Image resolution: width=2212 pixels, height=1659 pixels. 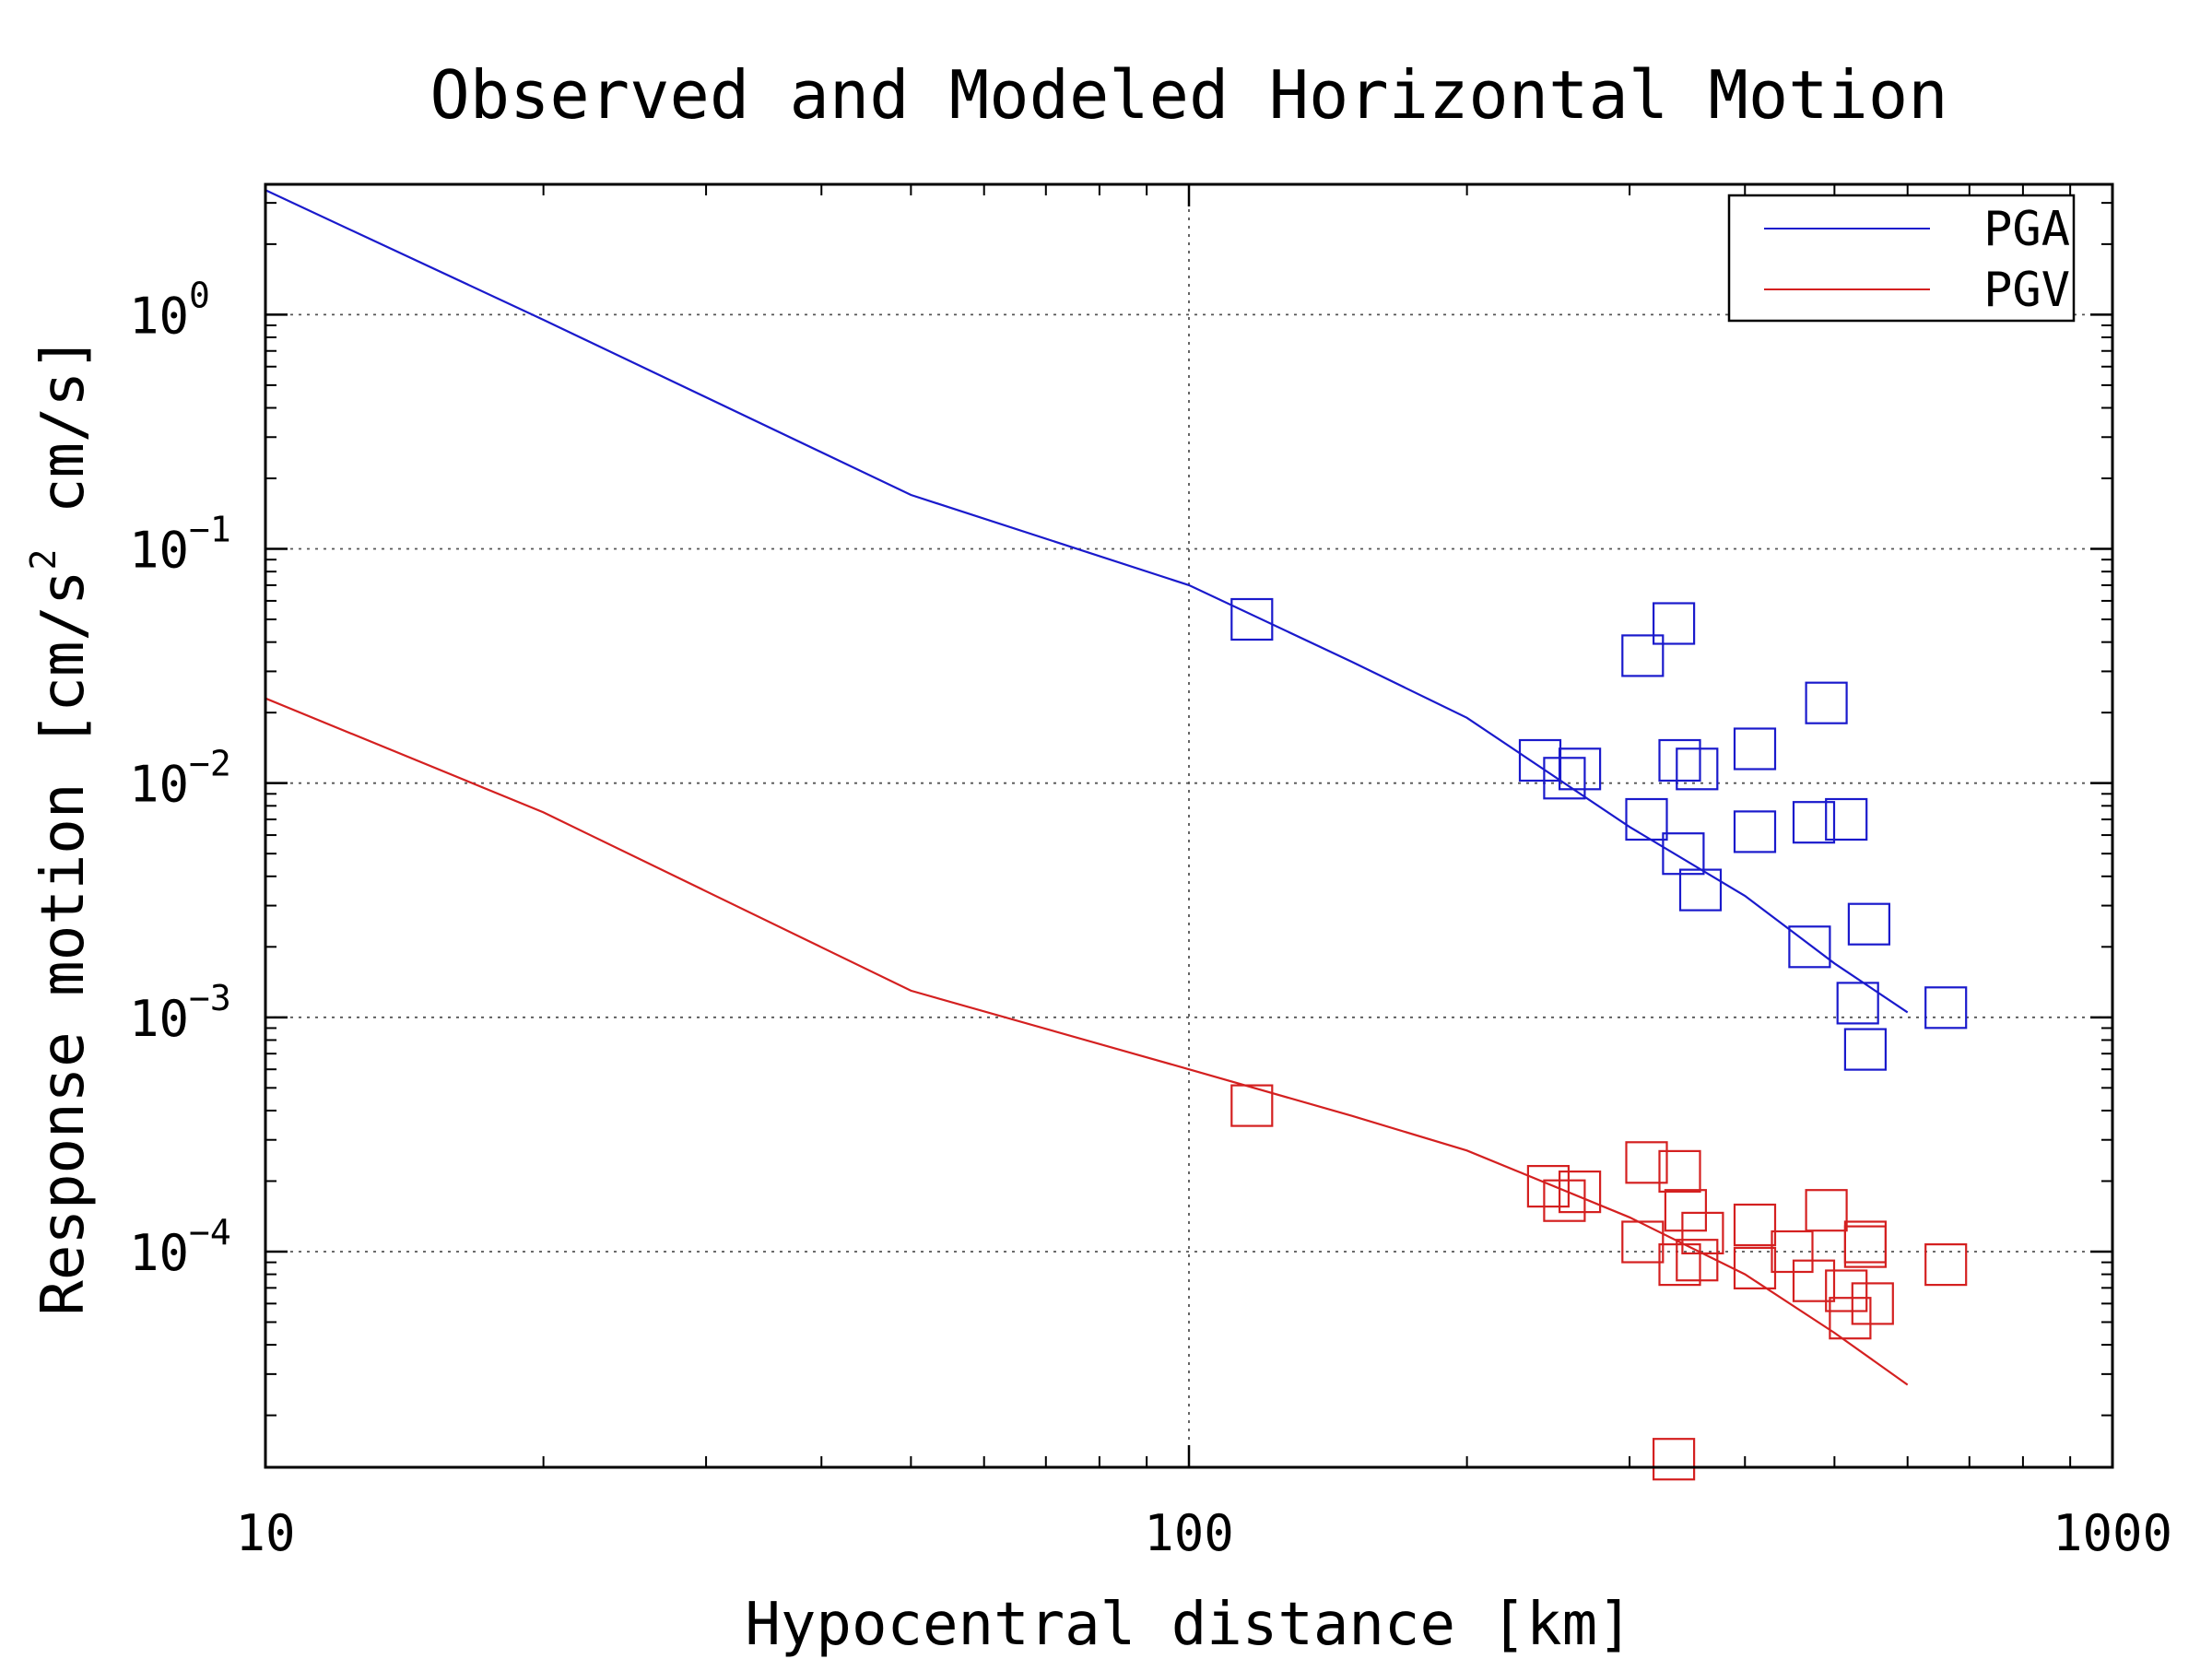 What do you see at coordinates (63, 441) in the screenshot?
I see `y-axis-label-unit: cm/s]` at bounding box center [63, 441].